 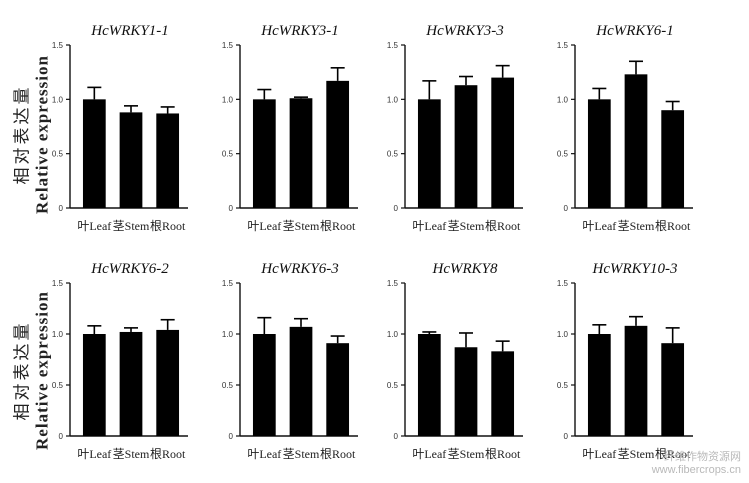 What do you see at coordinates (58, 45) in the screenshot?
I see `y-tick-label-hcwrky1-1: 1.5` at bounding box center [58, 45].